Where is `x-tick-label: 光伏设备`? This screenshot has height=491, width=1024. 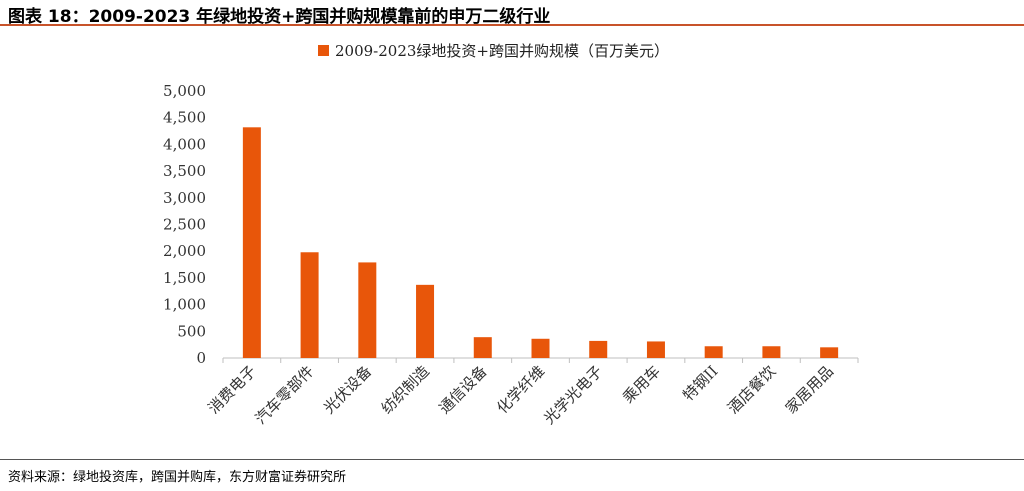 x-tick-label: 光伏设备 is located at coordinates (347, 389).